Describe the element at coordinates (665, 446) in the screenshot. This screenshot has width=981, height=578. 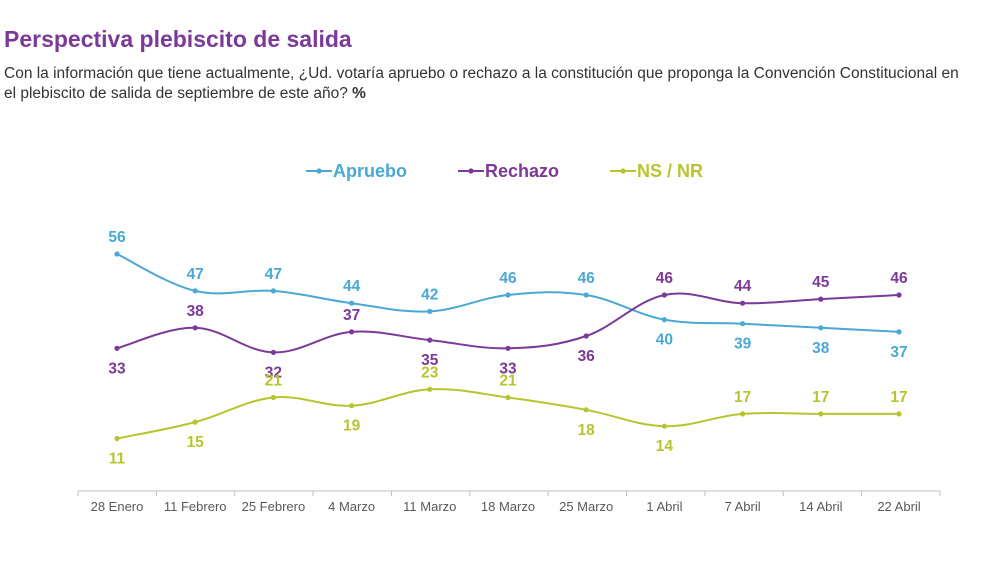
I see `data-label-ns-nr: 14` at that location.